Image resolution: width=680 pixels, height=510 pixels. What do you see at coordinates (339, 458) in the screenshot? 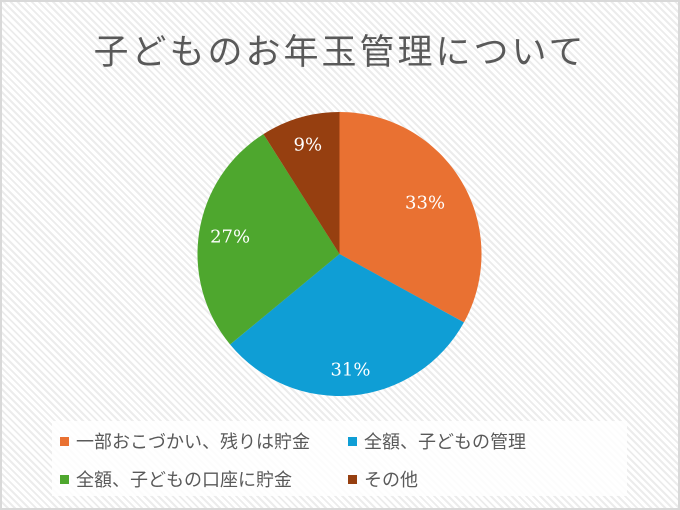
I see `legend: 一部おこづかい、残りは貯金 全額、子どもの管理 全額、子どもの口座に貯金 その他` at bounding box center [339, 458].